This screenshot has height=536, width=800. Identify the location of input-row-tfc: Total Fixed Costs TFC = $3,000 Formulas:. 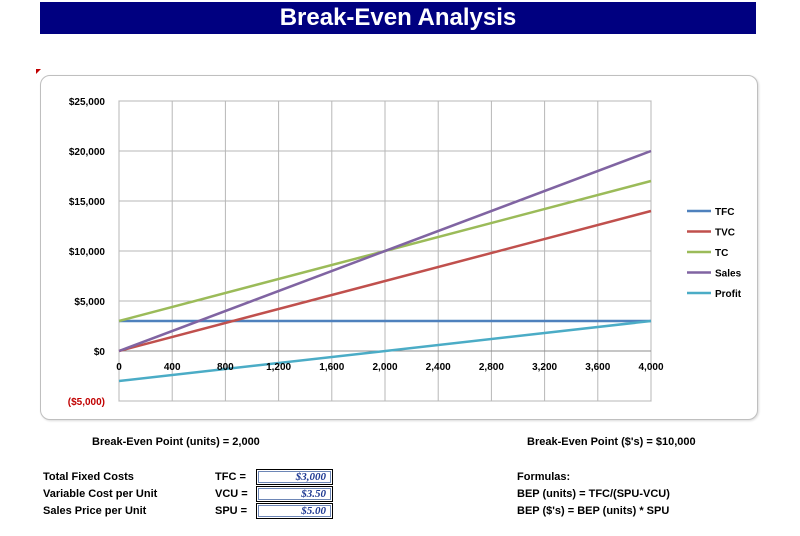
(400, 477).